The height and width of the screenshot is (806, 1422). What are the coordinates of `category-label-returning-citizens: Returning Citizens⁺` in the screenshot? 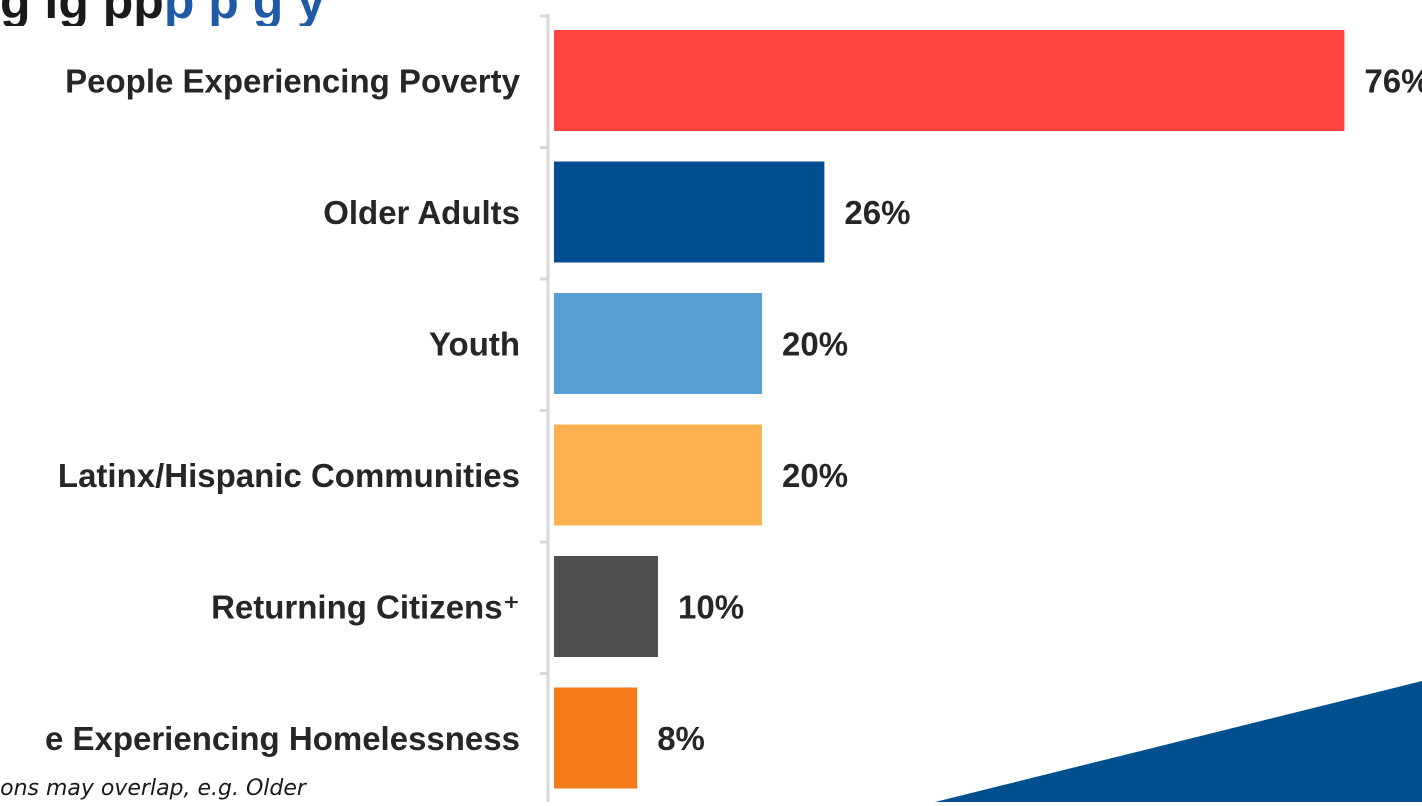 It's located at (365, 607).